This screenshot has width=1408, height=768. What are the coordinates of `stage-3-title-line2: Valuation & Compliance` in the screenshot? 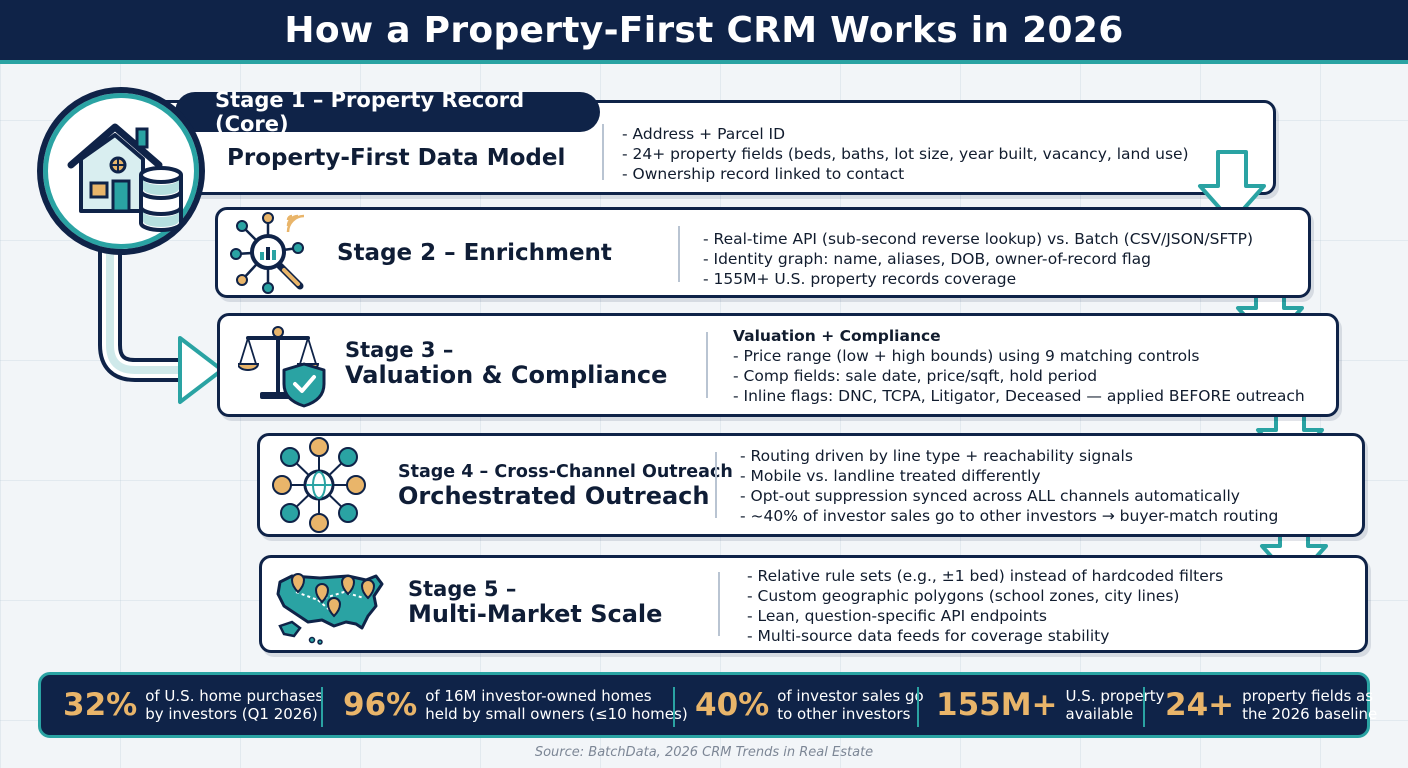 It's located at (506, 375).